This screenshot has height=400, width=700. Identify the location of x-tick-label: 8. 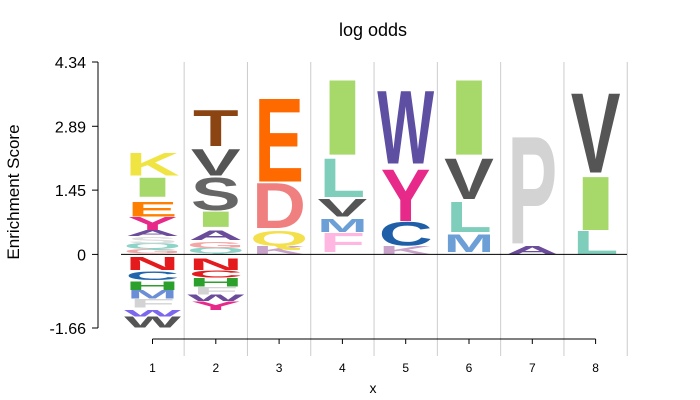
(595, 368).